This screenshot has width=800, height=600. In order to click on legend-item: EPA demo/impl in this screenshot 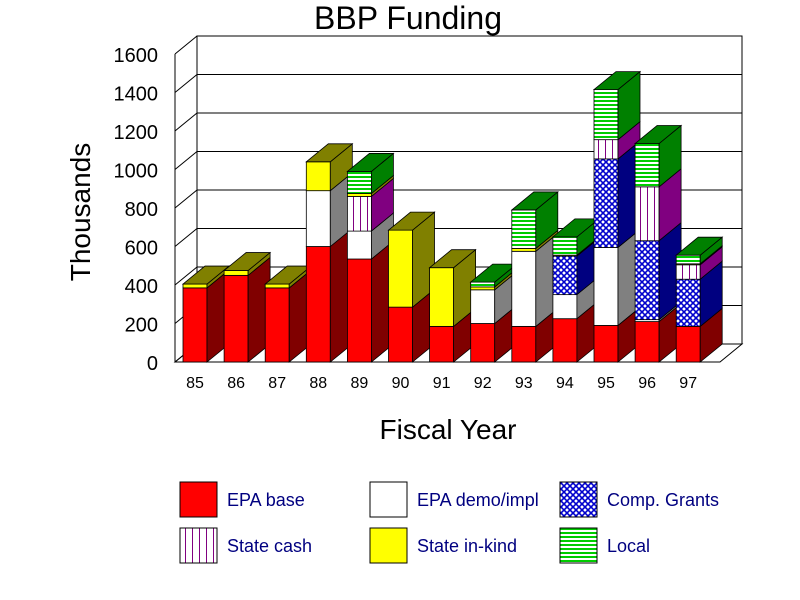, I will do `click(454, 499)`.